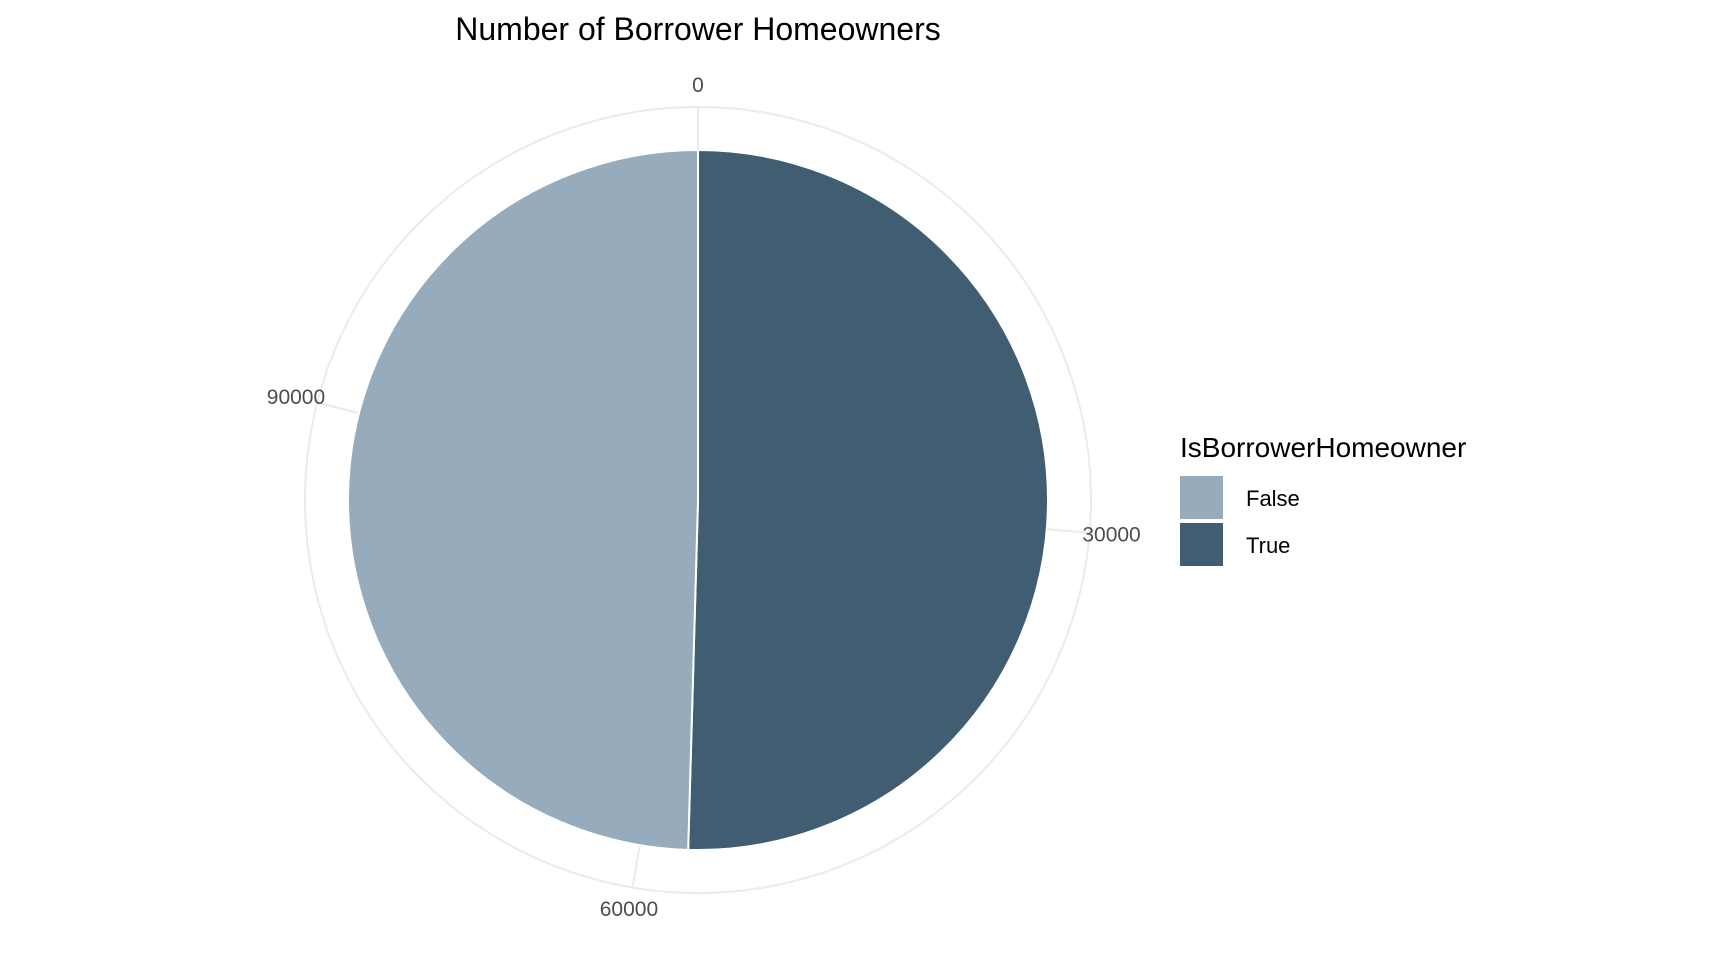  What do you see at coordinates (698, 85) in the screenshot?
I see `tick-label: 0` at bounding box center [698, 85].